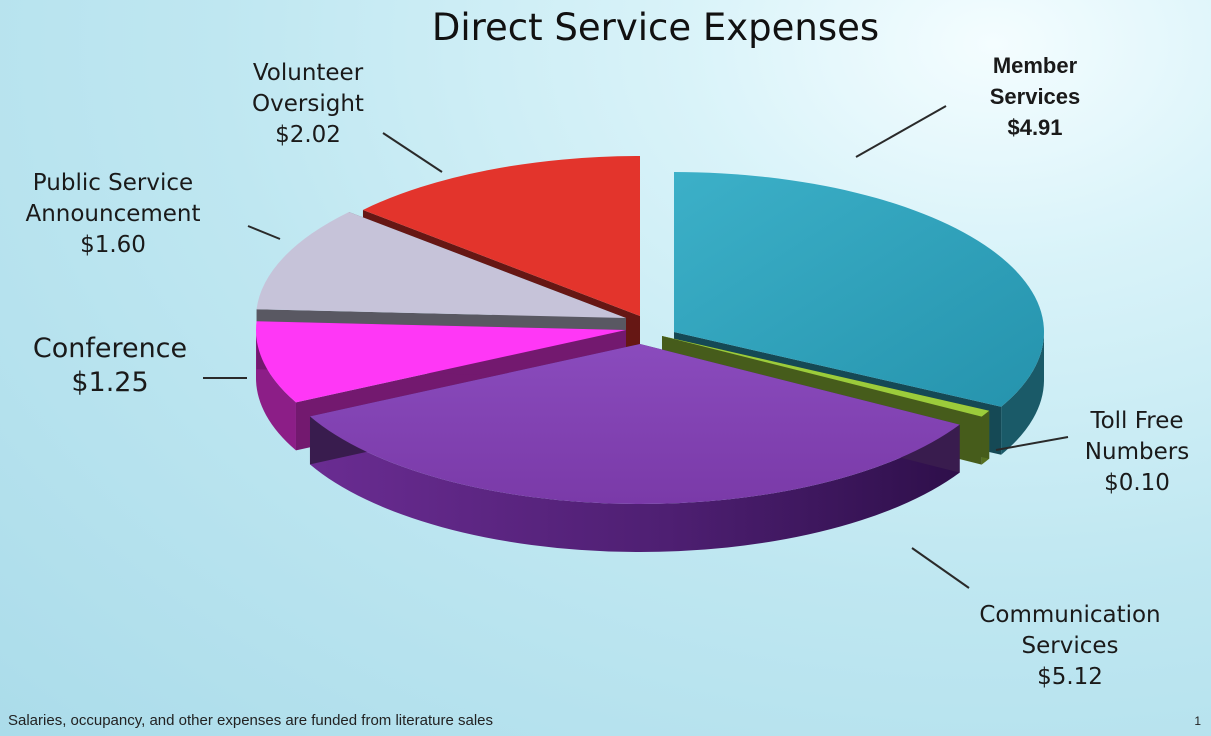 The width and height of the screenshot is (1211, 736). What do you see at coordinates (901, 131) in the screenshot?
I see `leader-member-services` at bounding box center [901, 131].